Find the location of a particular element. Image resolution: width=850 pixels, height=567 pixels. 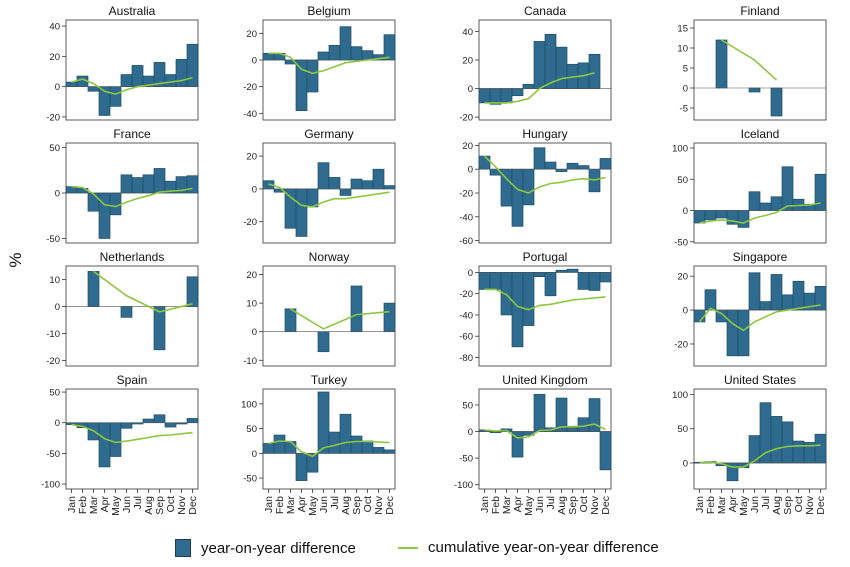

bar-spain-apr is located at coordinates (104, 445).